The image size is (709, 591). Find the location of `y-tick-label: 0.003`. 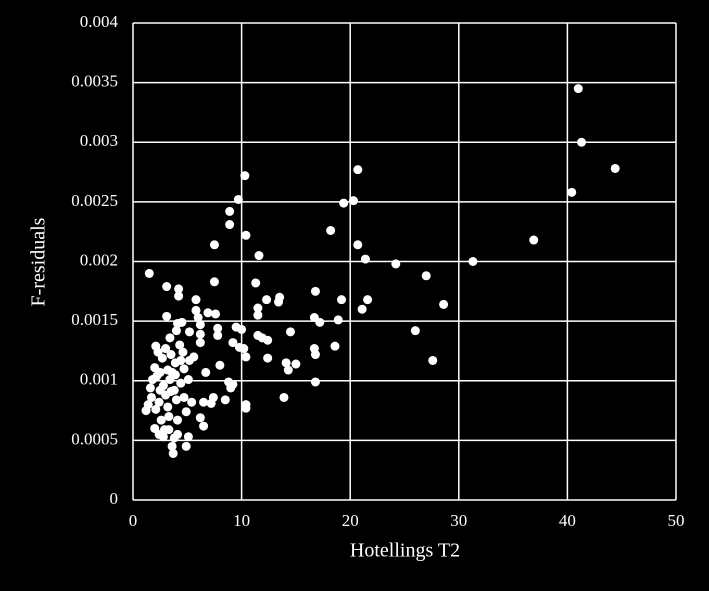

y-tick-label: 0.003 is located at coordinates (99, 140).